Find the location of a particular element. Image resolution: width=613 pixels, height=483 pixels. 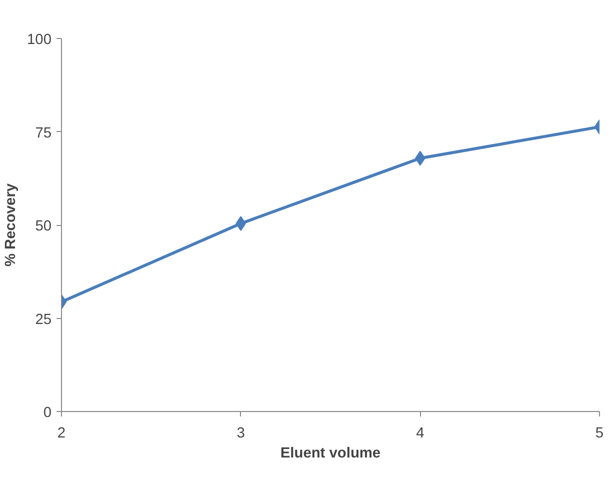

y-tick-label: 25 is located at coordinates (43, 320).